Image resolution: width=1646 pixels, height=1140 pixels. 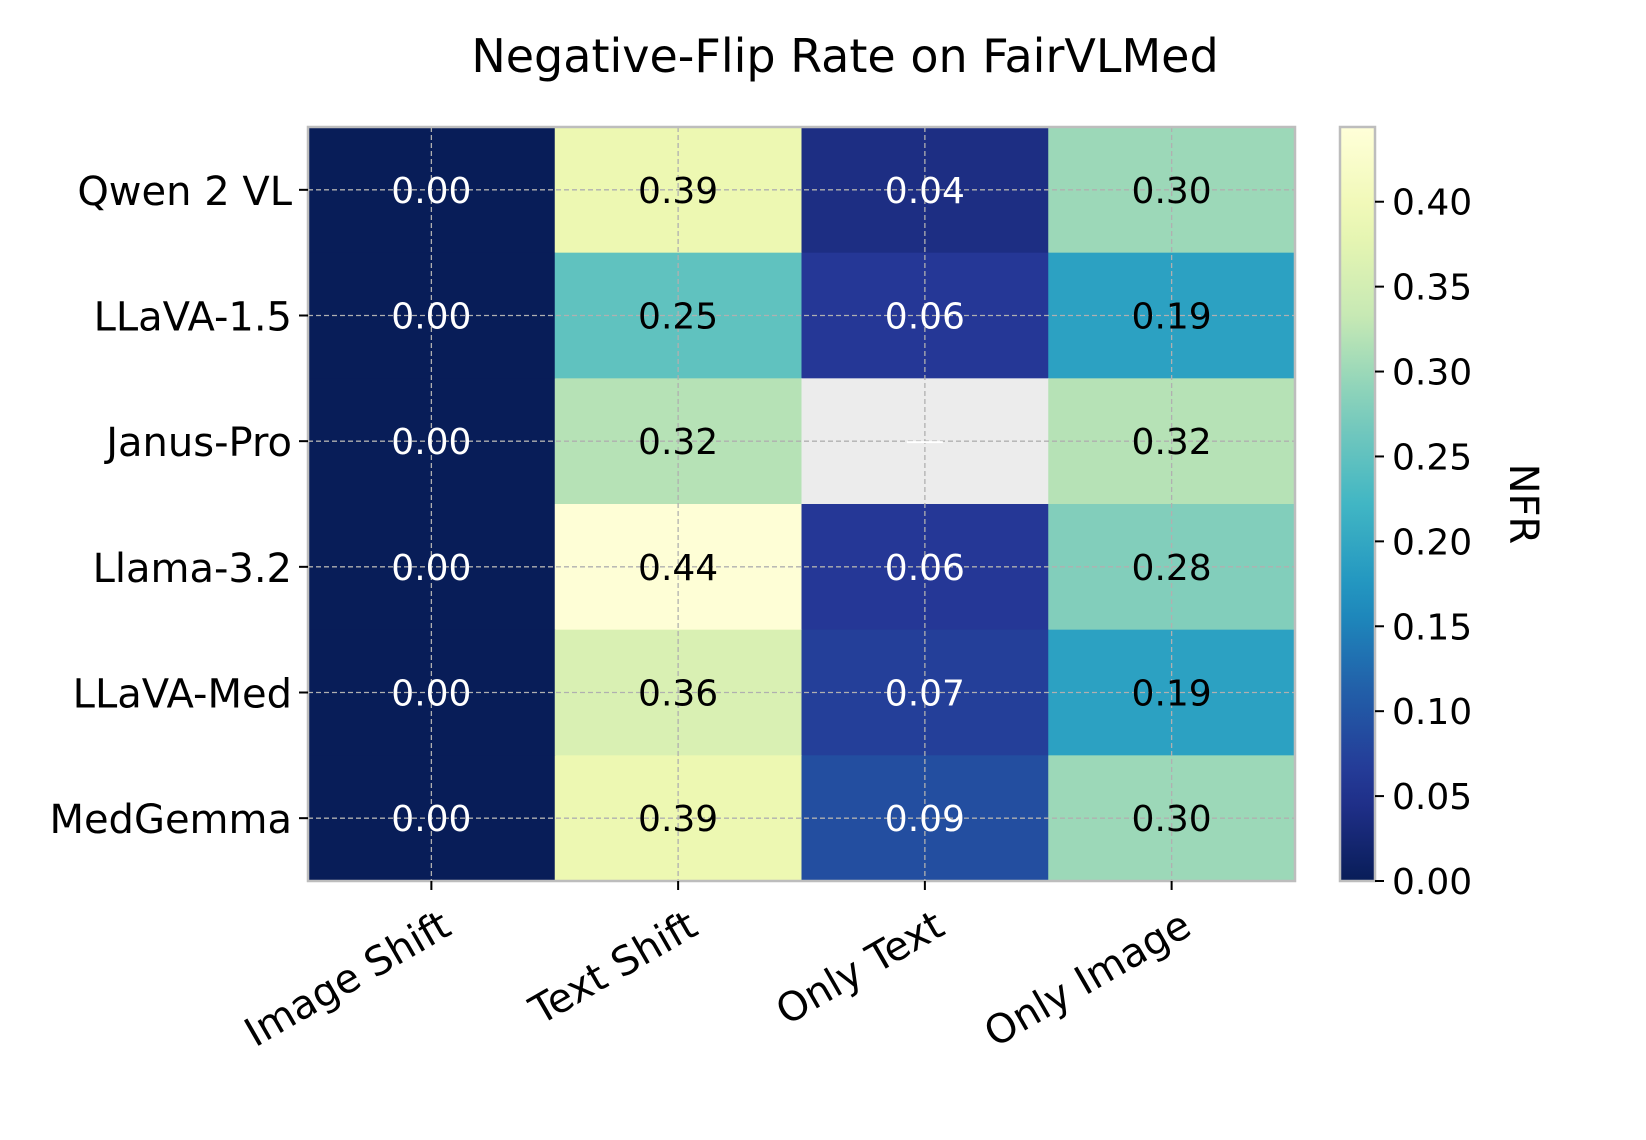 I want to click on colorbar: 0.00 0.05 0.10 0.15 0.20 0.25 0.30 0.35 0.40 NFR, so click(x=1442, y=514).